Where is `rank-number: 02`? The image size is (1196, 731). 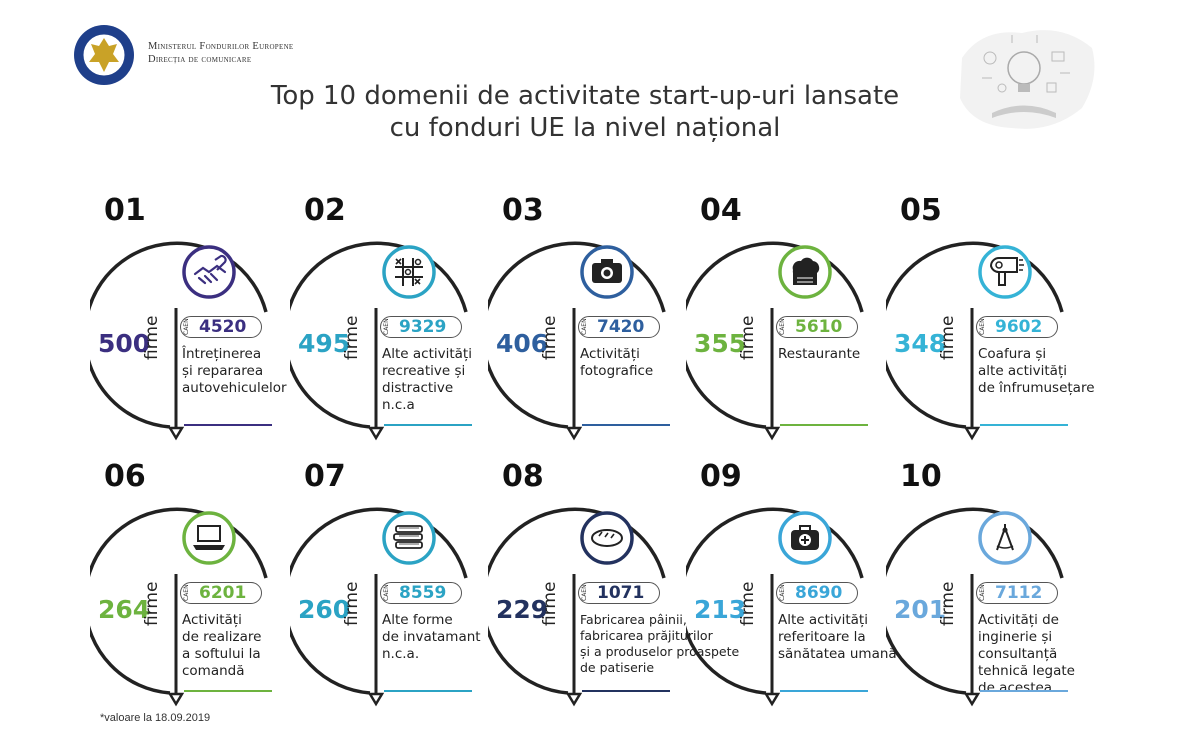
rank-number: 02 is located at coordinates (325, 210).